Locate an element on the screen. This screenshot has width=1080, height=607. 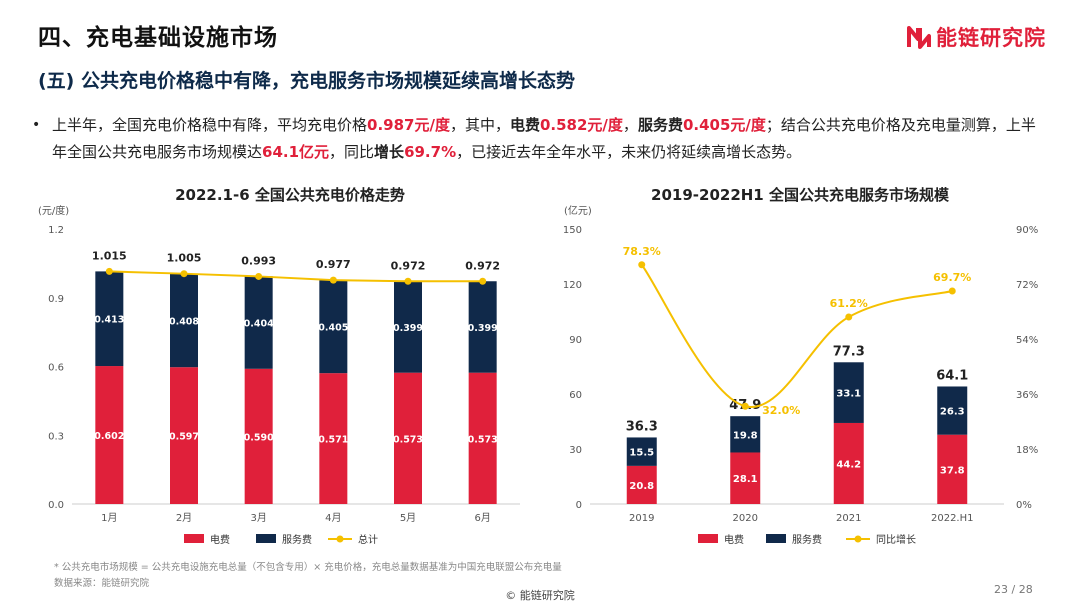
summary-text: 上半年，全国充电价格稳中有降，平均充电价格 is located at coordinates (210, 125).